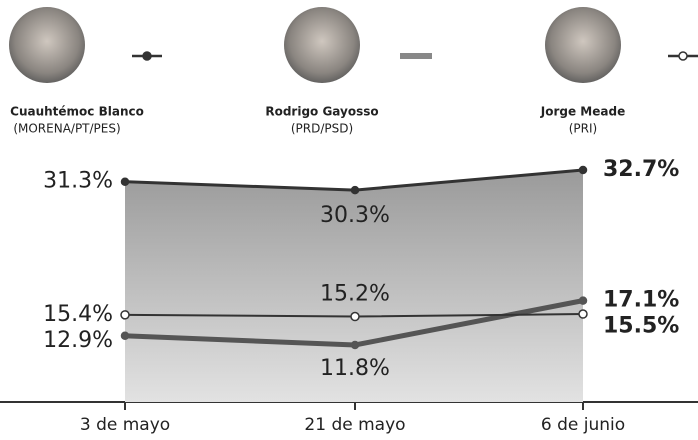  Describe the element at coordinates (583, 129) in the screenshot. I see `legend-party: (PRI)` at that location.